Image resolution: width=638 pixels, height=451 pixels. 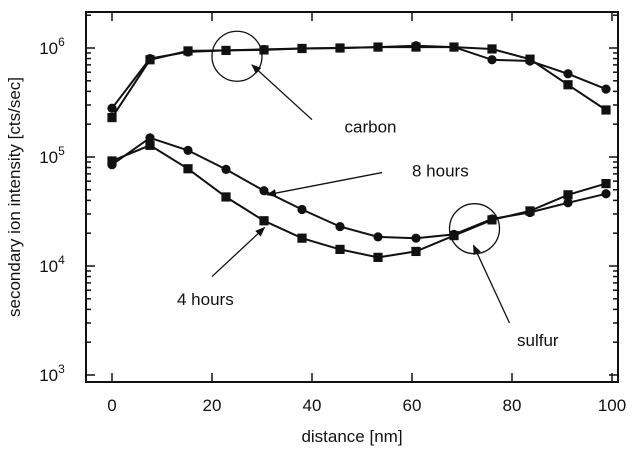 What do you see at coordinates (371, 127) in the screenshot?
I see `annotation-label: carbon` at bounding box center [371, 127].